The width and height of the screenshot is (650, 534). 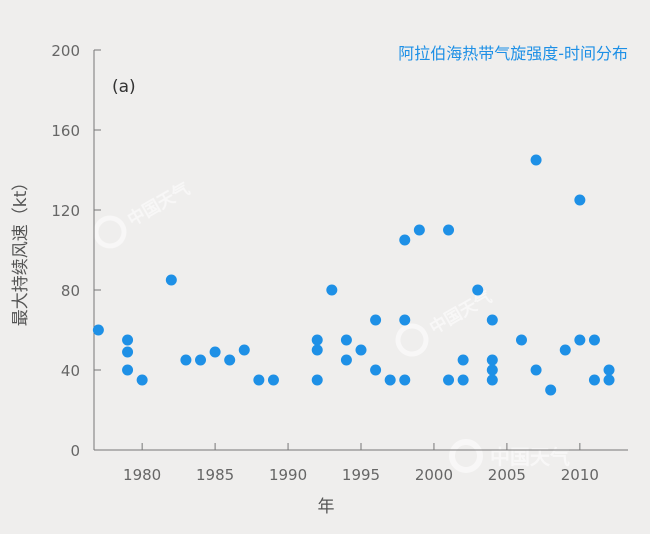 What do you see at coordinates (70, 291) in the screenshot?
I see `y-tick-label: 80` at bounding box center [70, 291].